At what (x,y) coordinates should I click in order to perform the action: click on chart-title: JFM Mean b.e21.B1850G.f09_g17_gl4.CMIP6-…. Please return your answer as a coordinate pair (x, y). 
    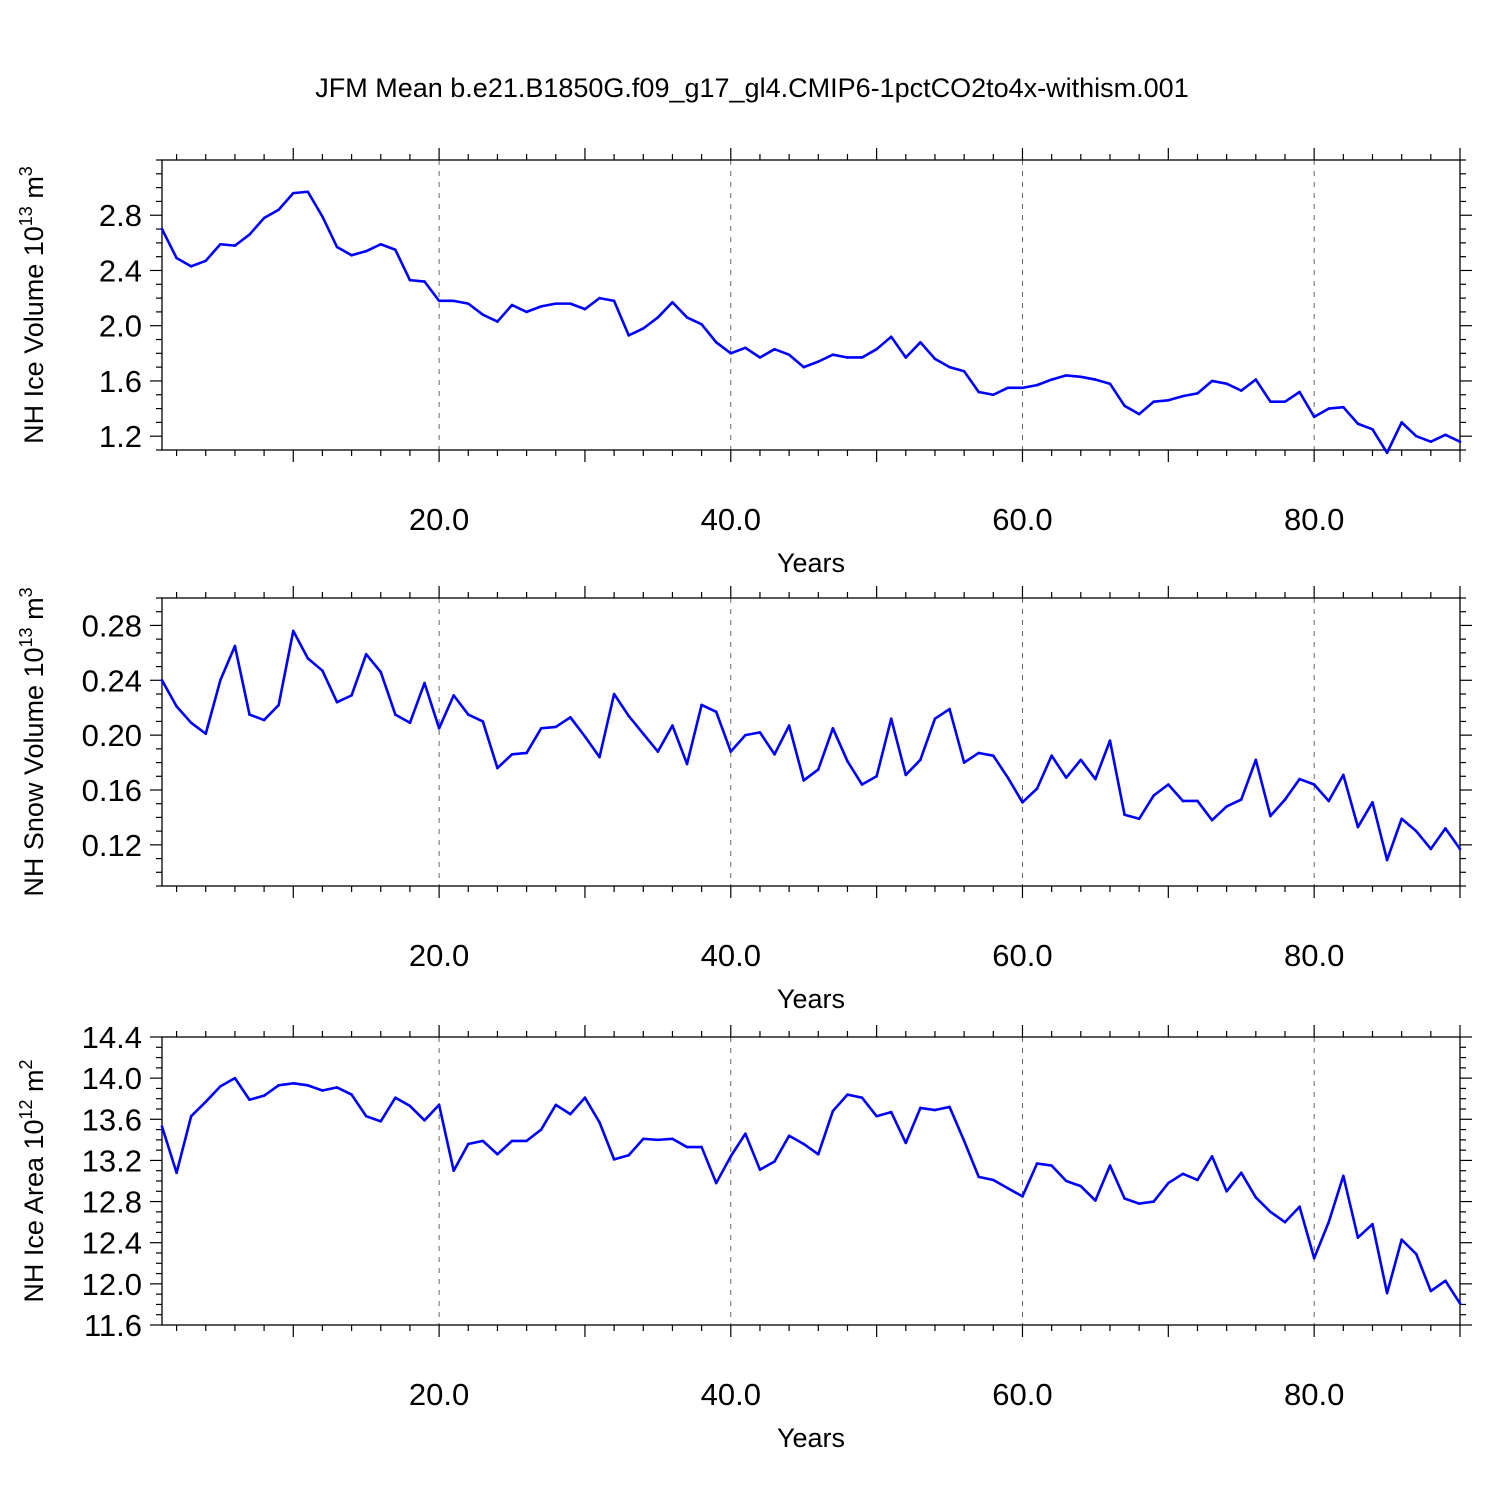
    Looking at the image, I should click on (751, 88).